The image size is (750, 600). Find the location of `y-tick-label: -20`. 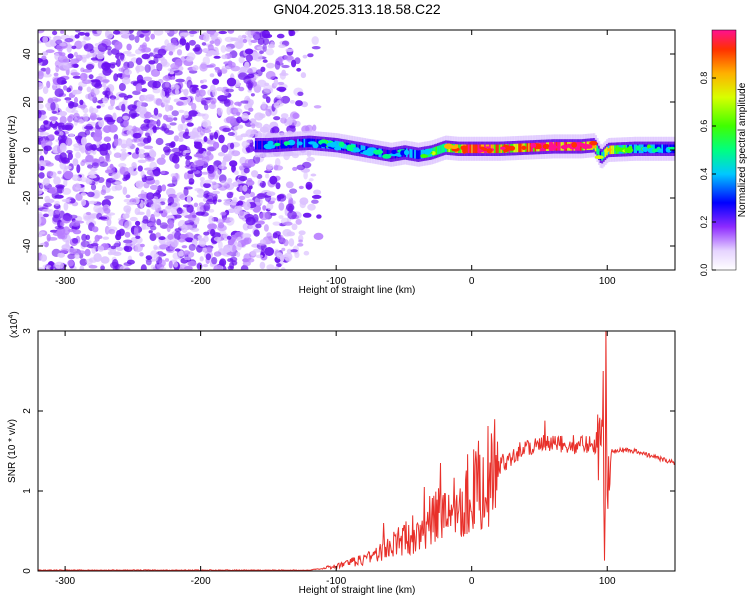

y-tick-label: -20 is located at coordinates (27, 197).